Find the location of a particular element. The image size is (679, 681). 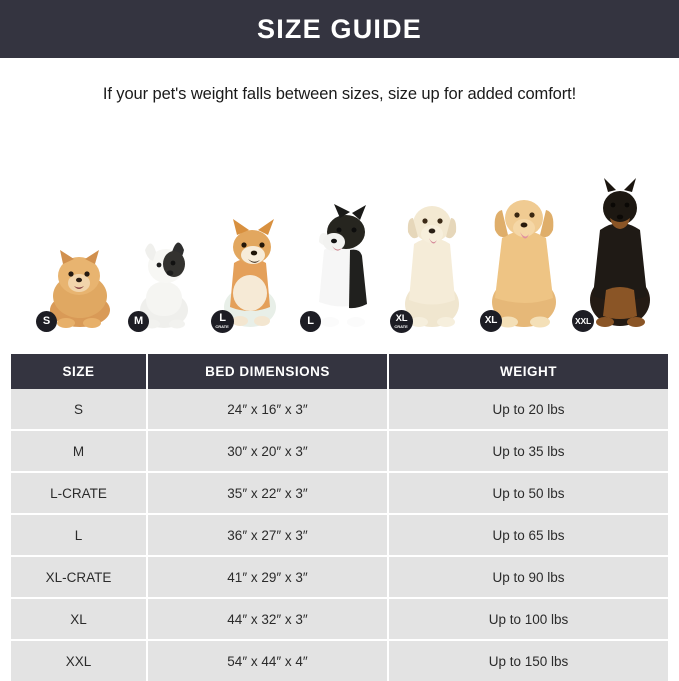

size-badge-l: L is located at coordinates (310, 321).